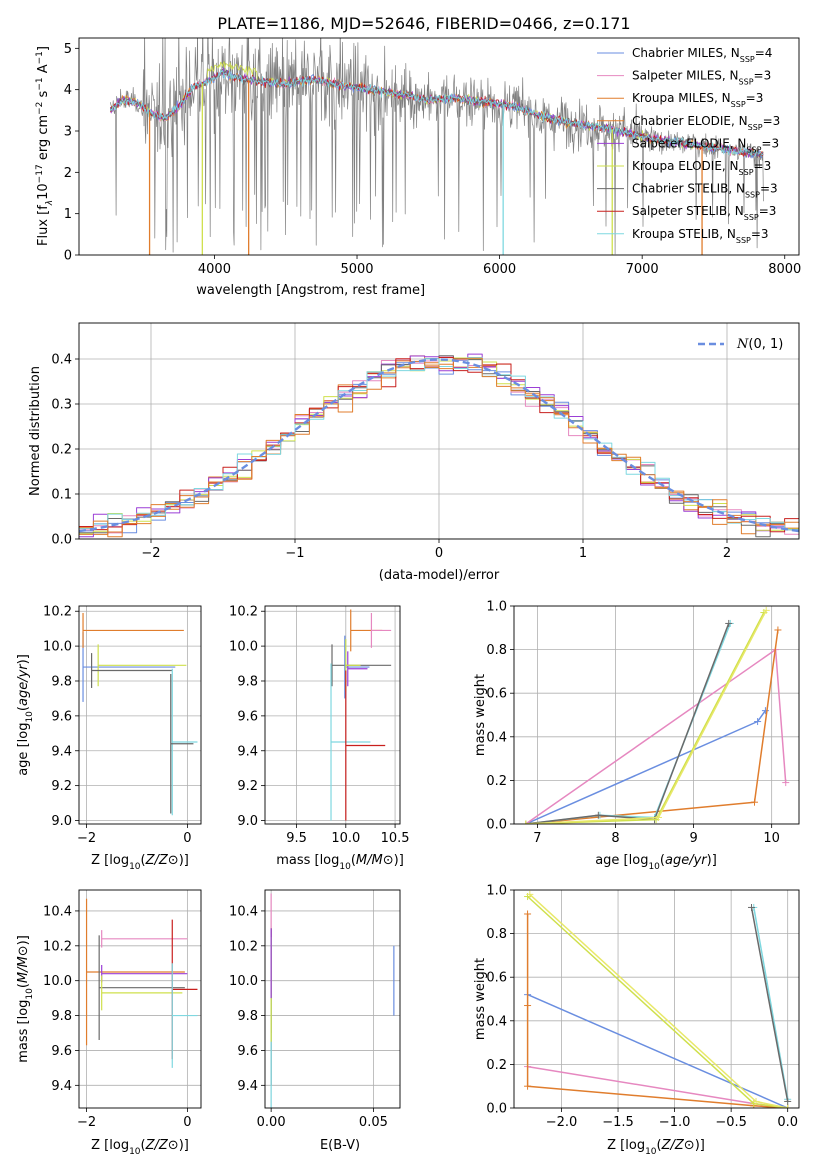 The image size is (819, 1170). What do you see at coordinates (688, 189) in the screenshot?
I see `legend-name: Chabrier STELIB, N` at bounding box center [688, 189].